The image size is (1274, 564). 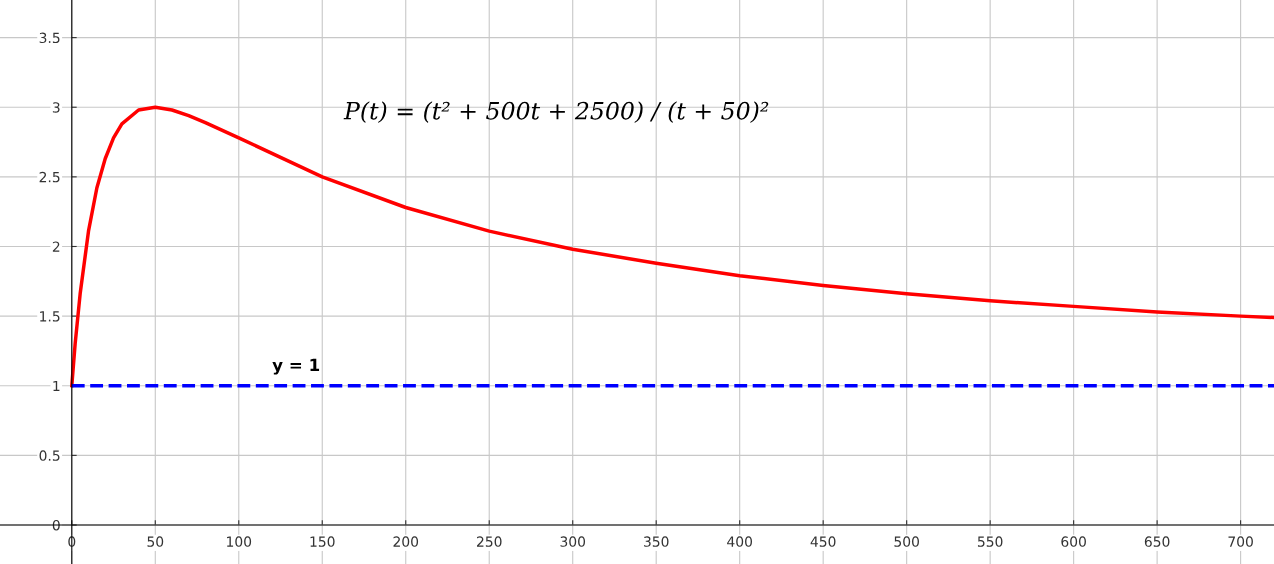 I want to click on y-tick-label: 1, so click(x=56, y=386).